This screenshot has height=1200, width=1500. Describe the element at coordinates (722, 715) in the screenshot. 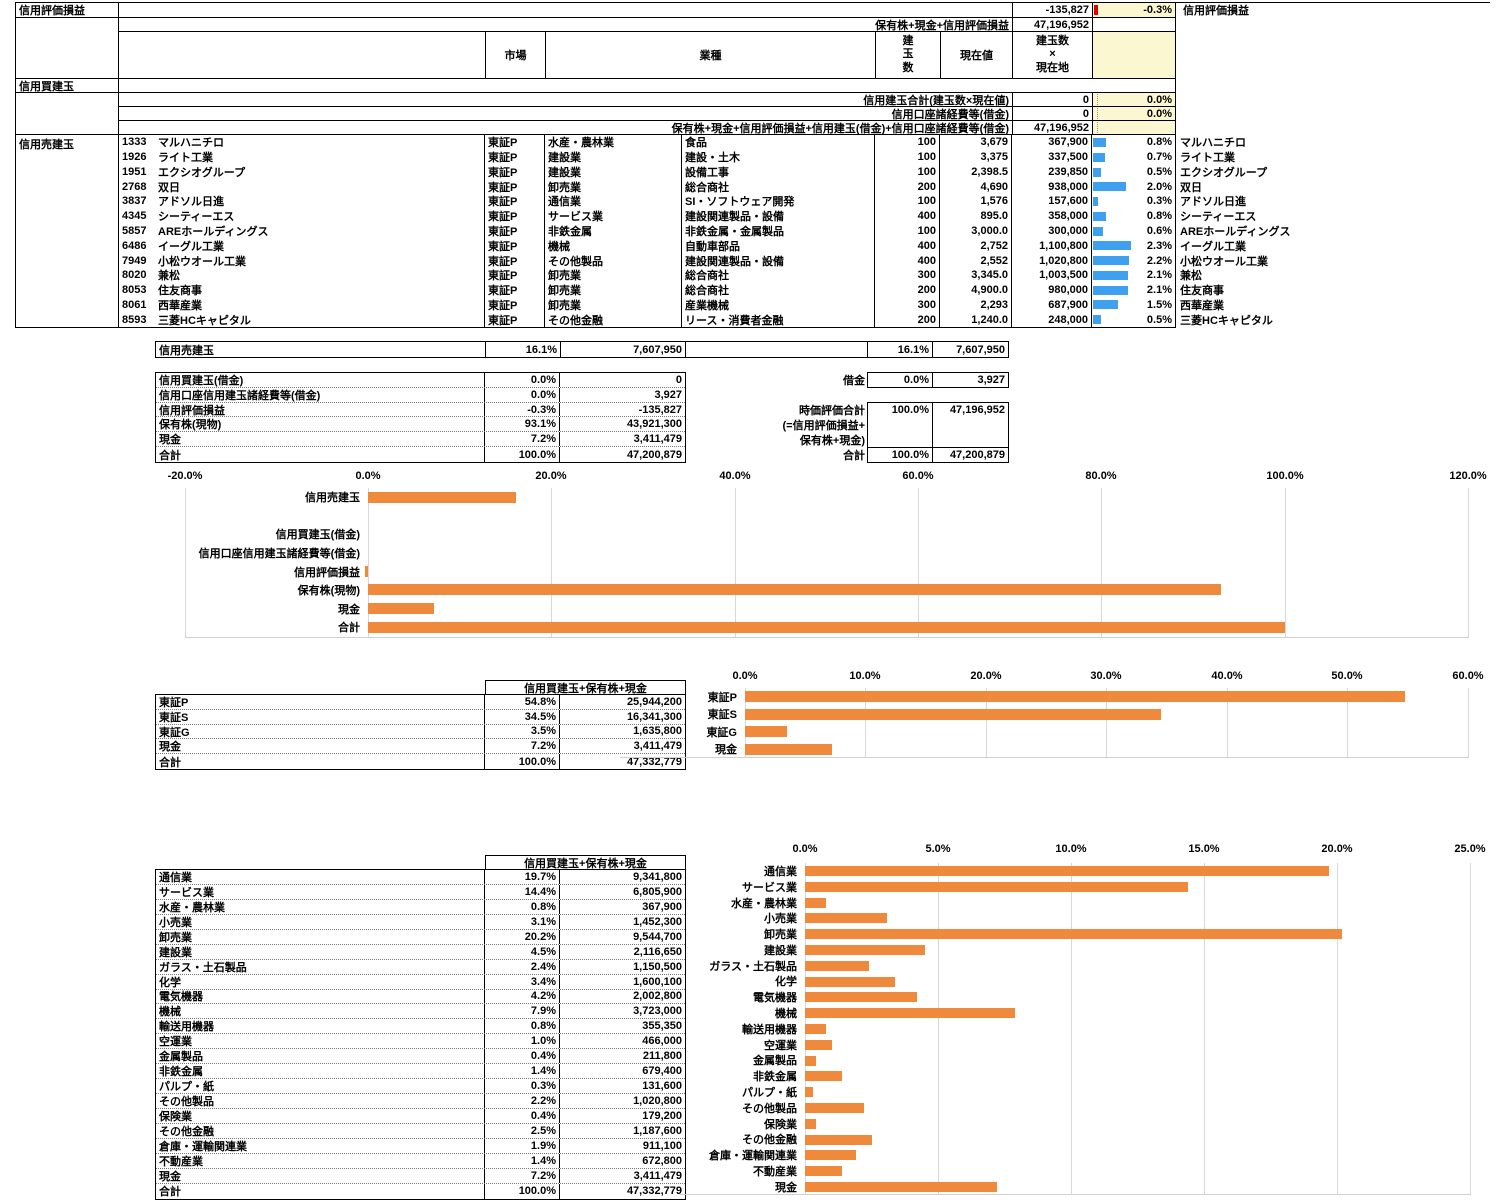

I see `chart-category-label: 東証S` at that location.